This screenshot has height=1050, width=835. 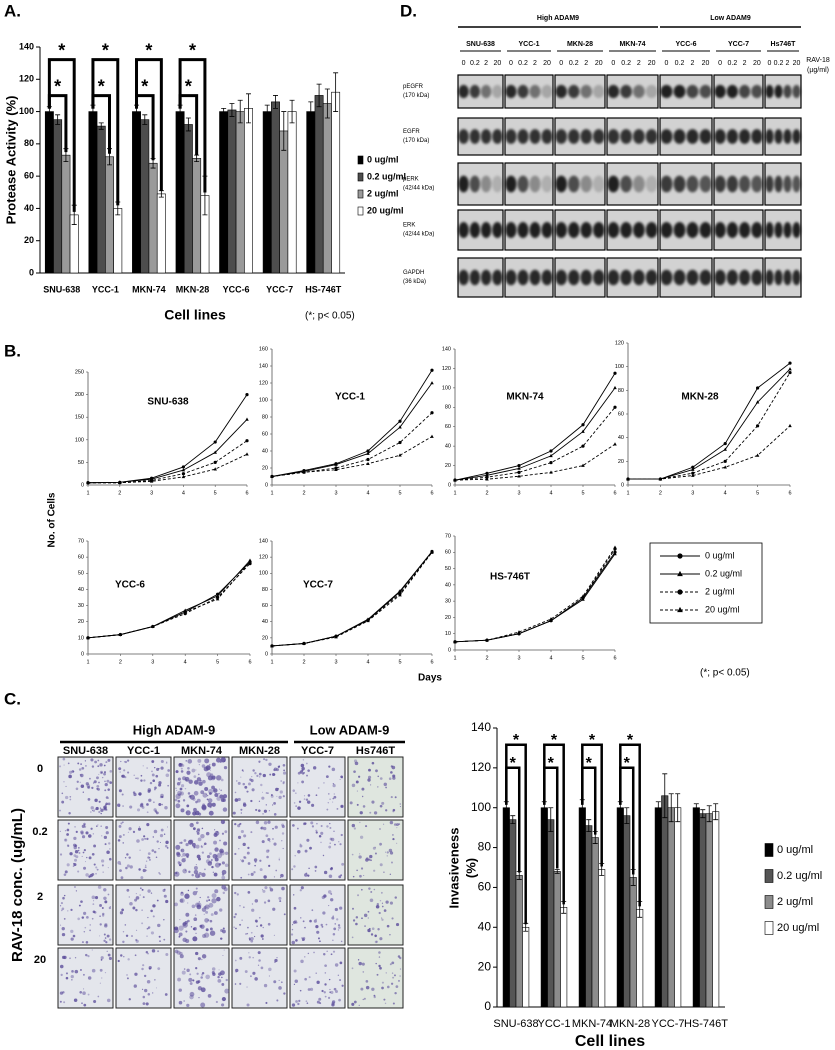 What do you see at coordinates (738, 44) in the screenshot?
I see `blot-cell-line: YCC-7` at bounding box center [738, 44].